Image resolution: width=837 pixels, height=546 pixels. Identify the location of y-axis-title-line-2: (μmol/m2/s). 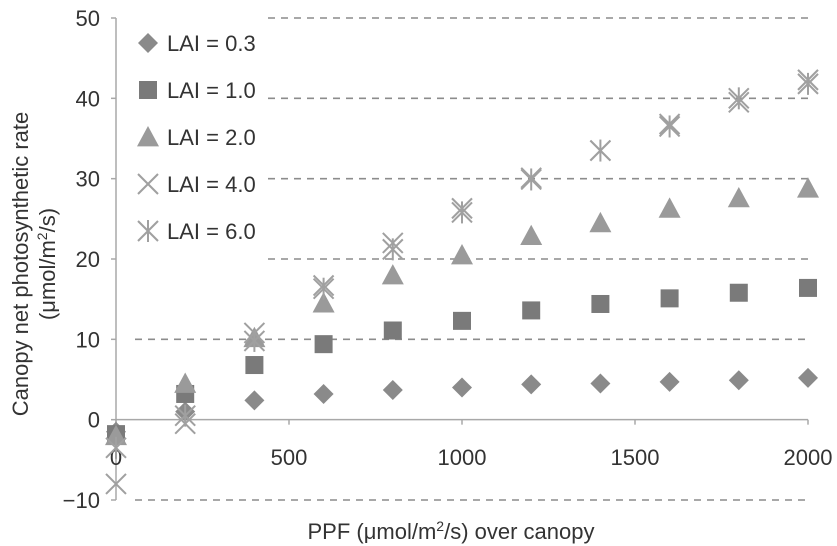
(47, 264).